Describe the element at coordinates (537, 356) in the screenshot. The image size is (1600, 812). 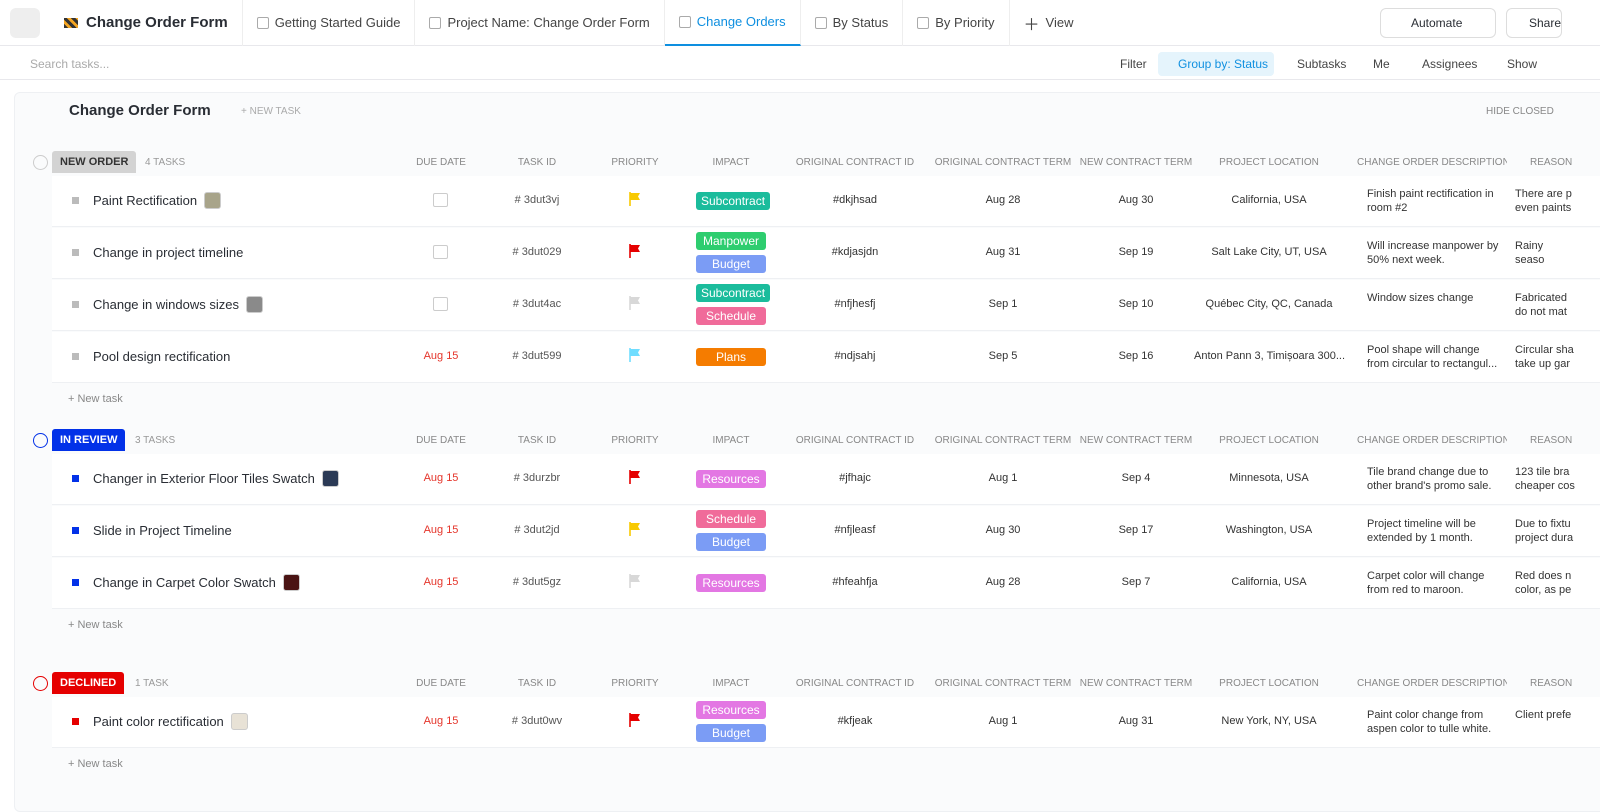
I see `task-id: # 3dut599` at that location.